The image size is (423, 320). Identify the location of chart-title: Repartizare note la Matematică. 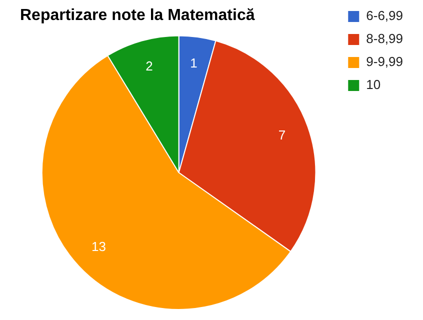
(137, 15).